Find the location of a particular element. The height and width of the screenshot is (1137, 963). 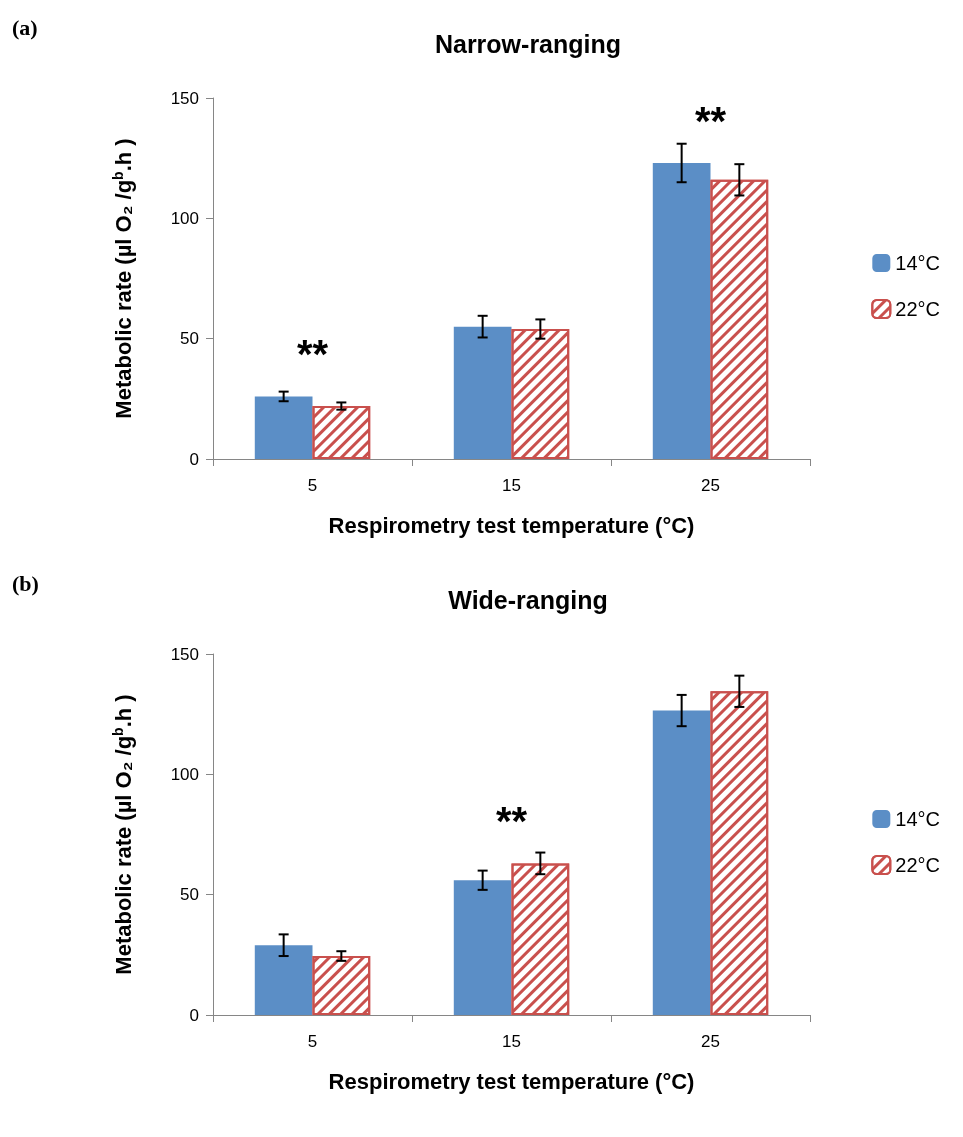

chart-title: Narrow-ranging is located at coordinates (528, 43).